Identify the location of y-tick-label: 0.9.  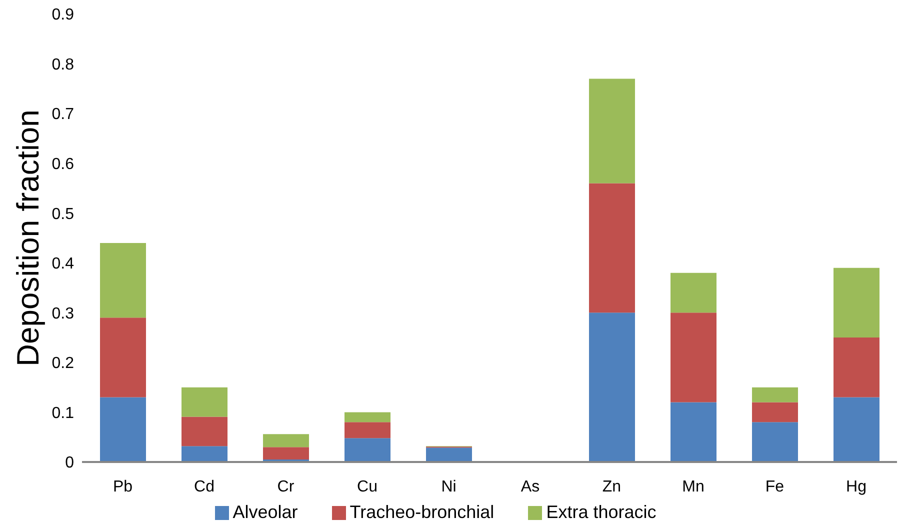
(63, 15).